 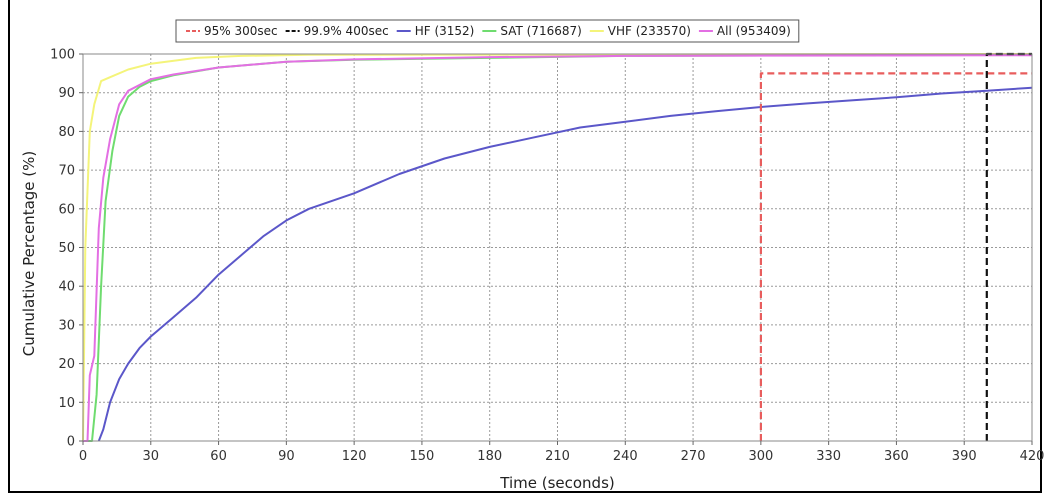 What do you see at coordinates (66, 132) in the screenshot?
I see `y-tick-label: 80` at bounding box center [66, 132].